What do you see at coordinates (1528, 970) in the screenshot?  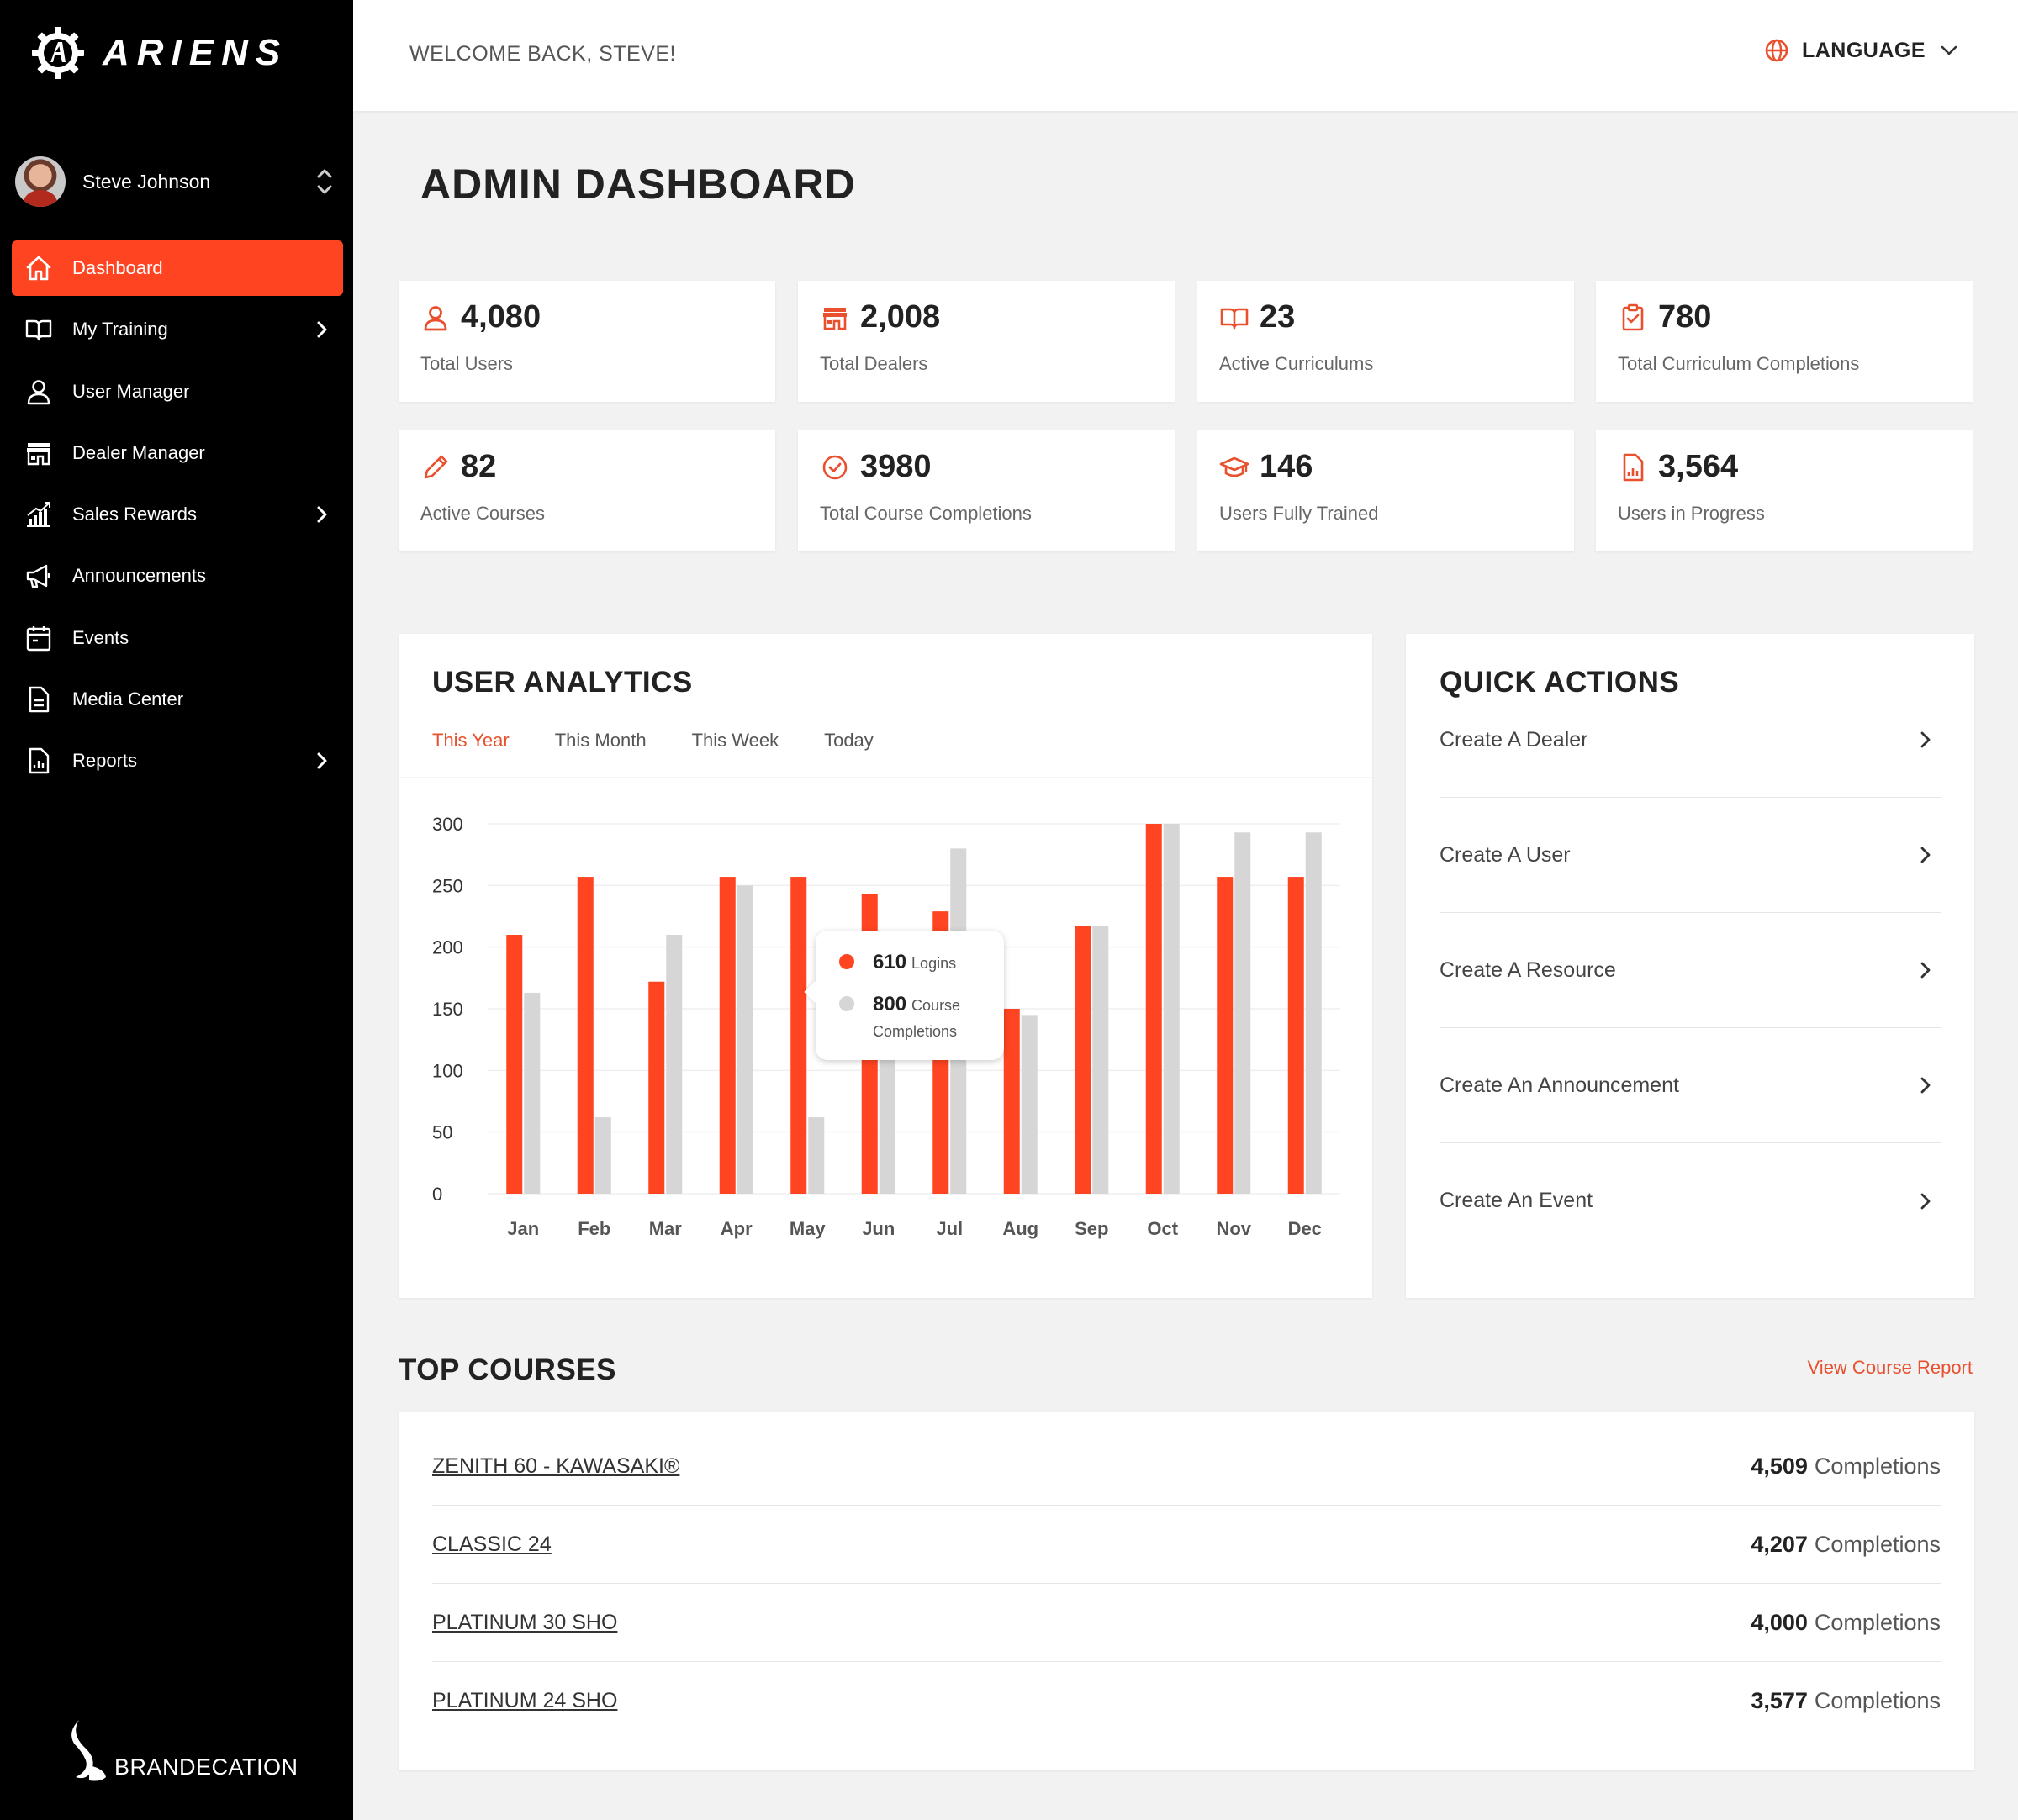 I see `quick-action-label: Create A Resource` at bounding box center [1528, 970].